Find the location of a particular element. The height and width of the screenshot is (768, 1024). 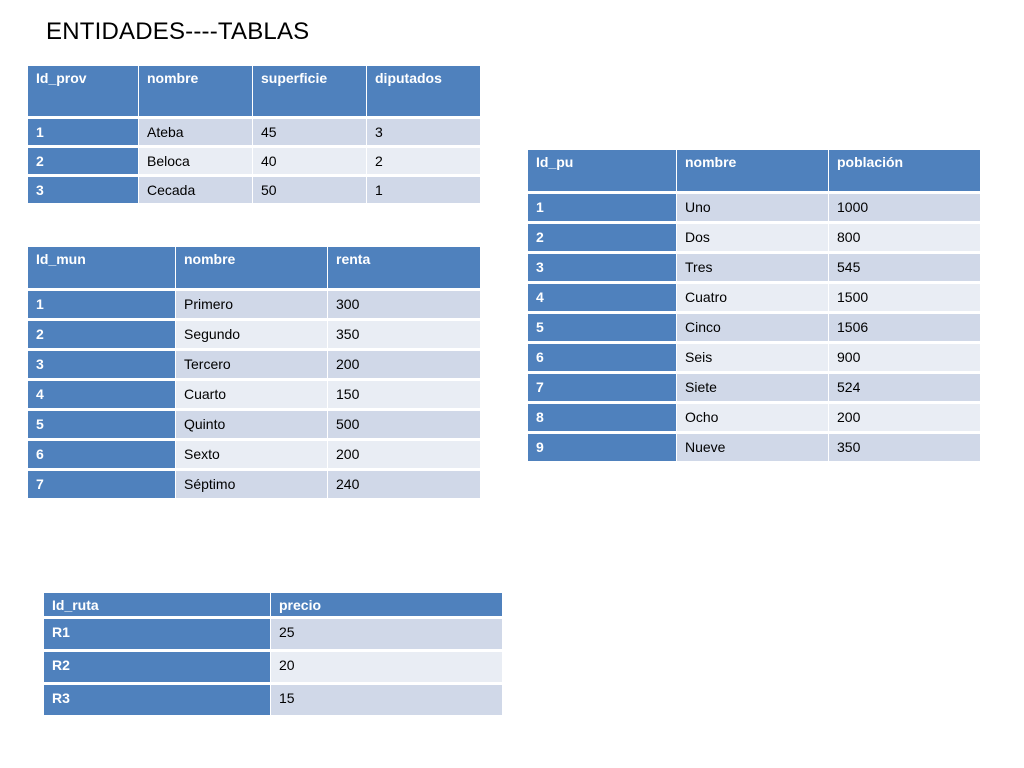

table-row: 3 Cecada 50 1 is located at coordinates (254, 191).